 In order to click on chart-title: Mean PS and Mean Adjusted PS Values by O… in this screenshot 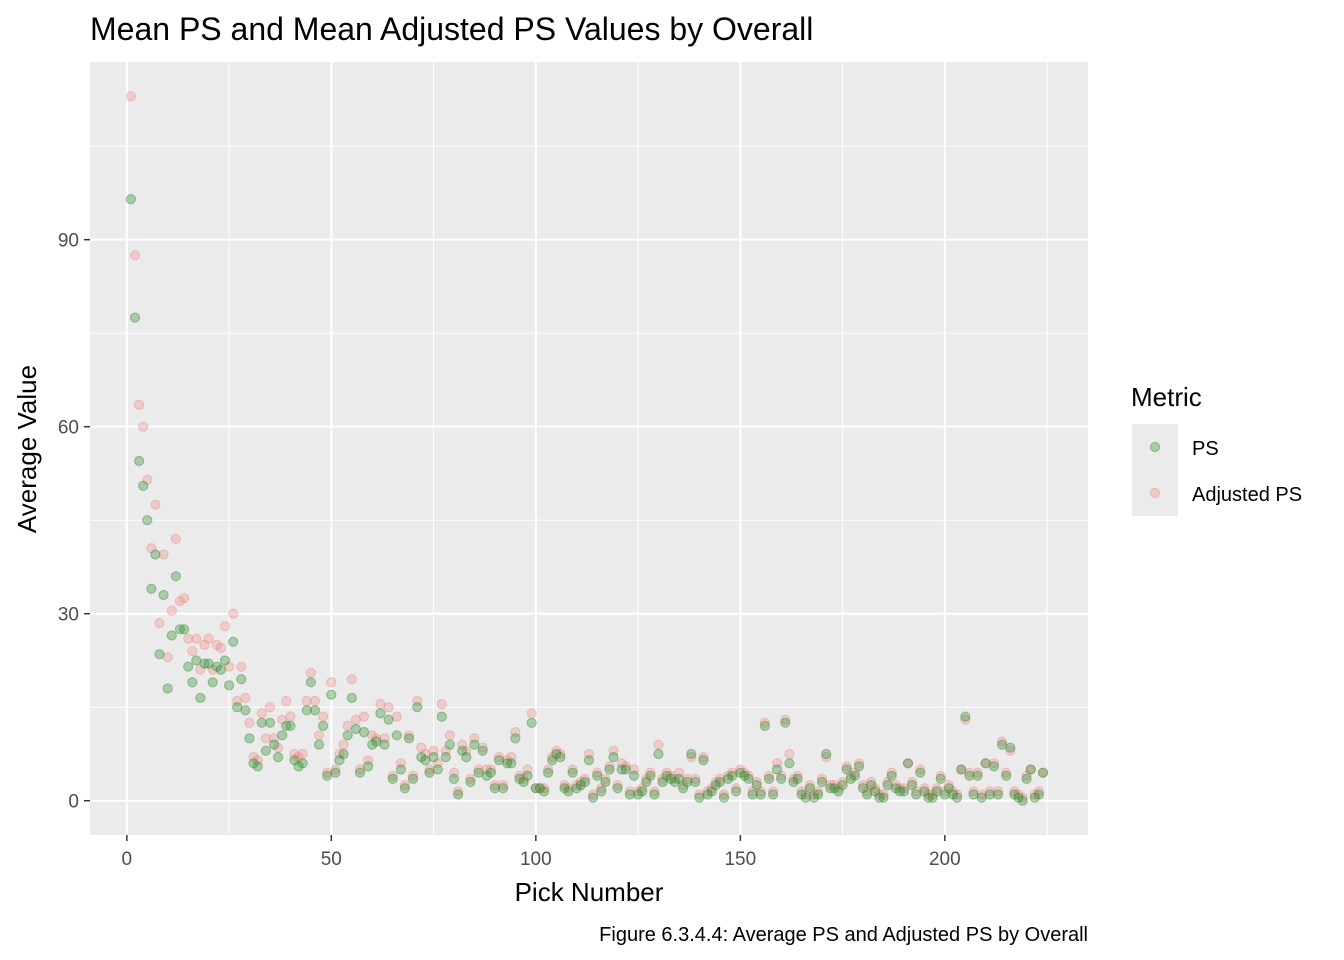, I will do `click(451, 29)`.